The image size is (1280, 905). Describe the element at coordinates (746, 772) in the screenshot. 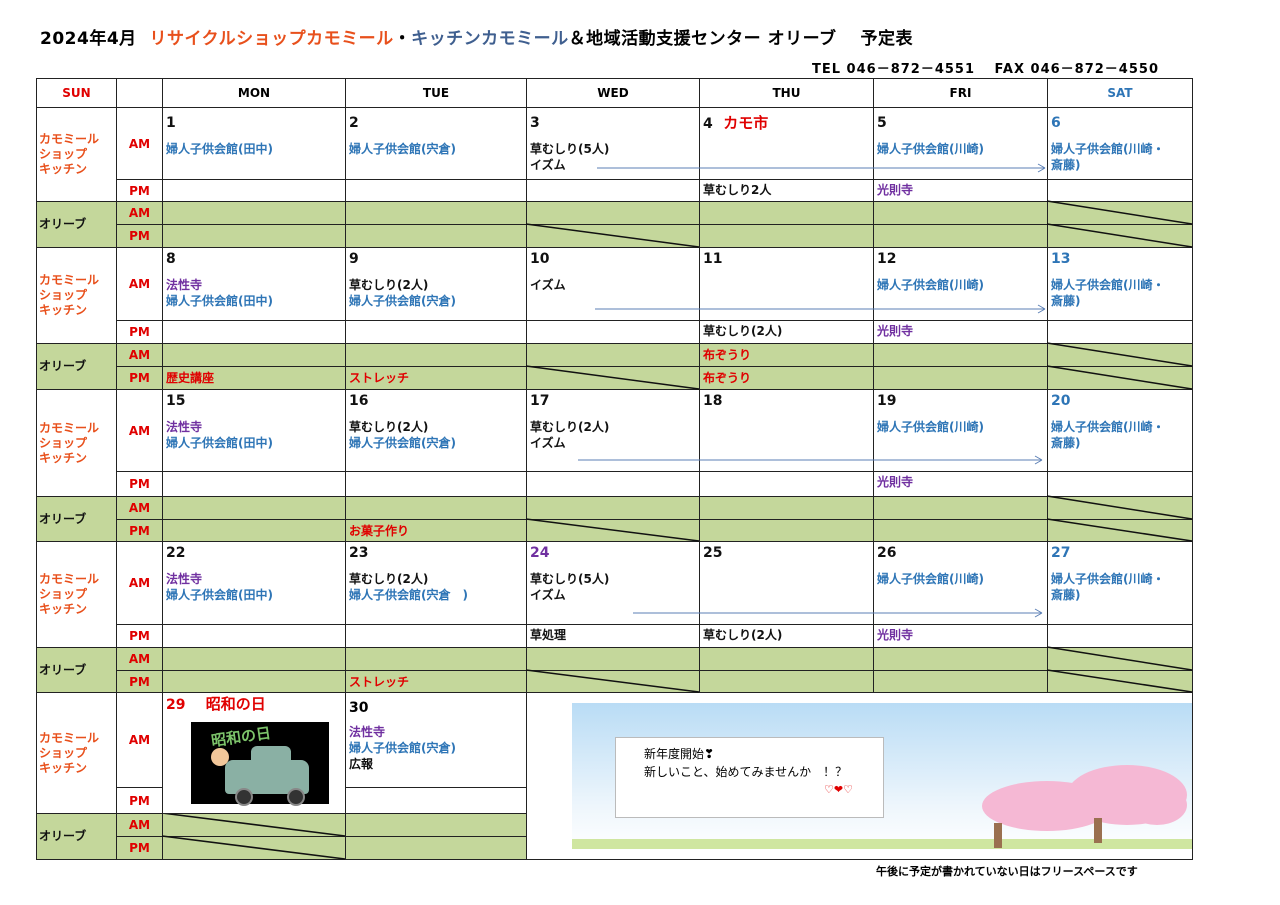

I see `message-line2: 新しいこと、始めてみませんか ！？` at that location.